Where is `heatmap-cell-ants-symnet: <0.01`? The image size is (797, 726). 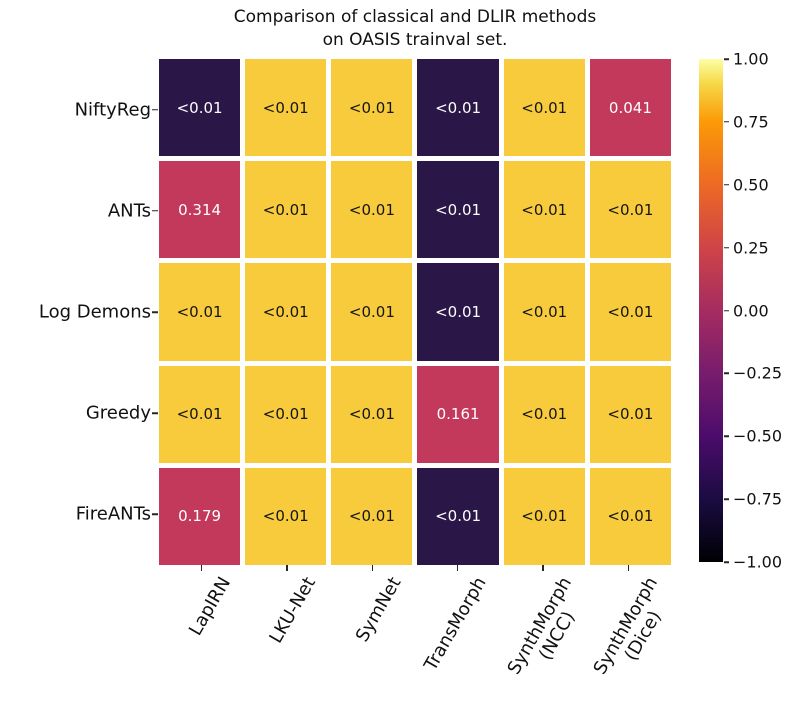
heatmap-cell-ants-symnet: <0.01 is located at coordinates (372, 210).